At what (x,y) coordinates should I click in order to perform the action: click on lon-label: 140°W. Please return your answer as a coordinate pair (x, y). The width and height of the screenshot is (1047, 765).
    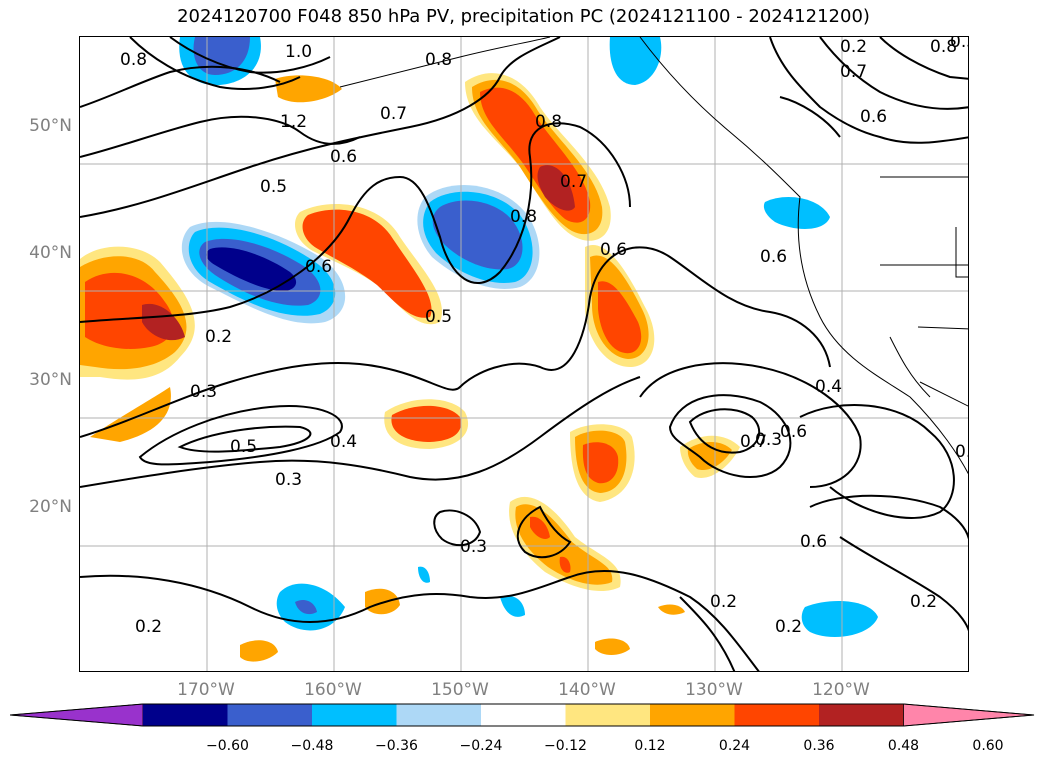
    Looking at the image, I should click on (587, 690).